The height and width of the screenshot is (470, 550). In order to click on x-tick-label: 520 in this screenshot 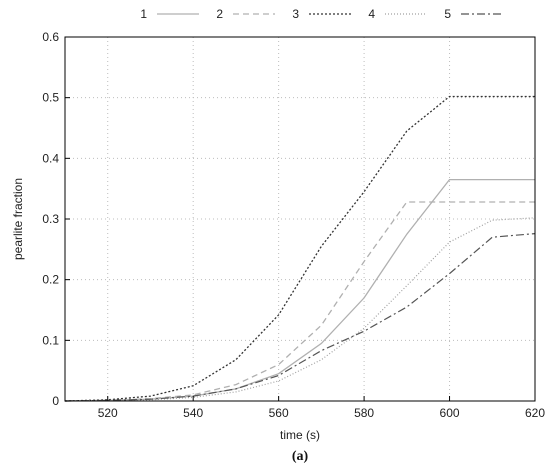, I will do `click(108, 413)`.